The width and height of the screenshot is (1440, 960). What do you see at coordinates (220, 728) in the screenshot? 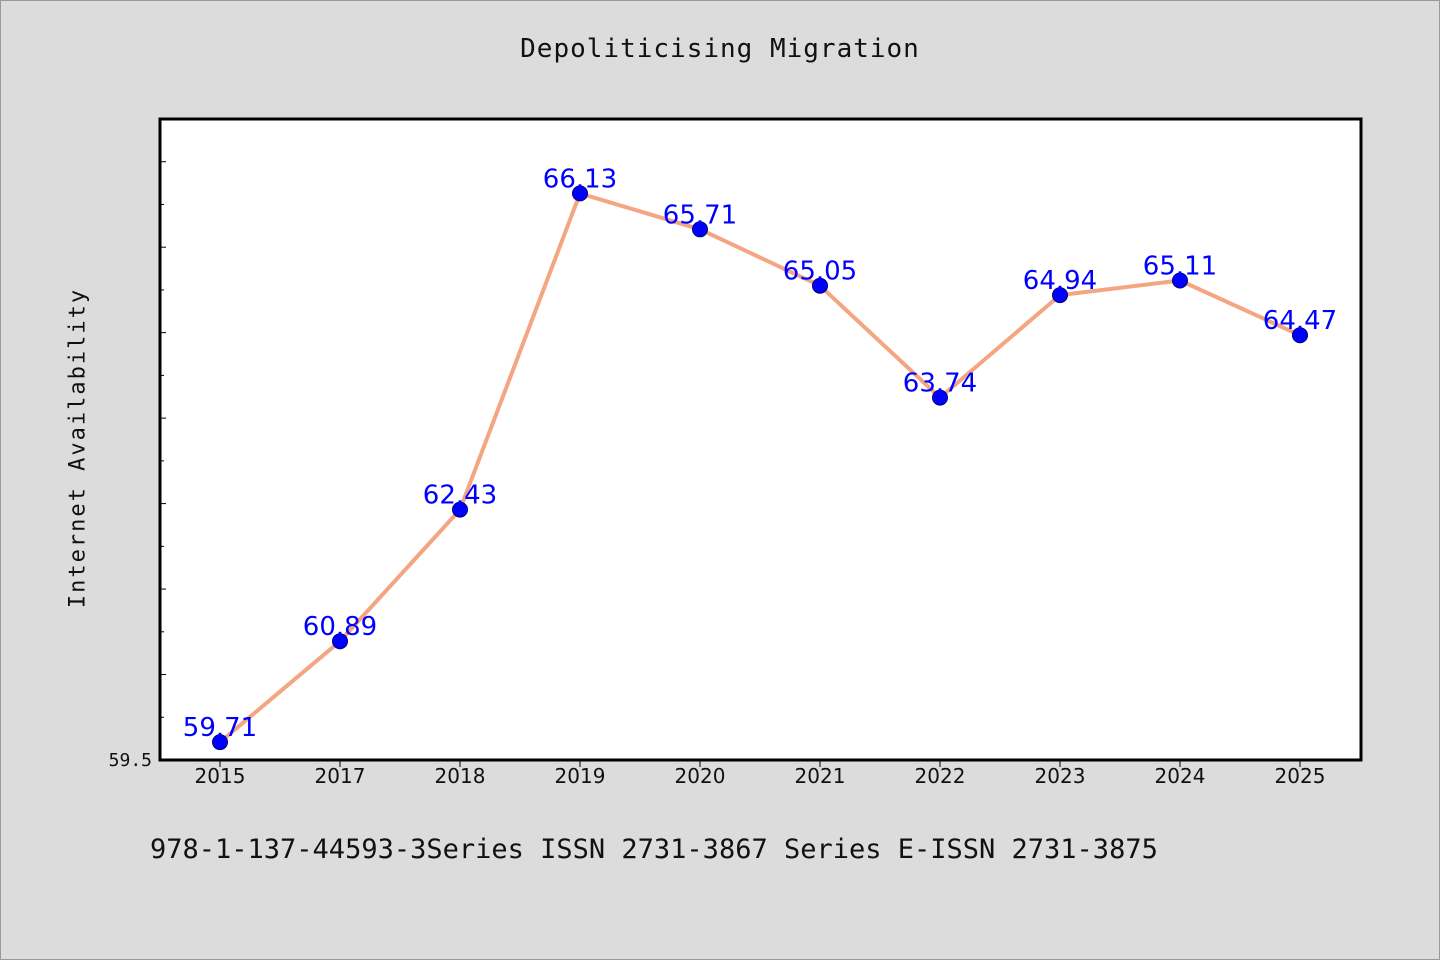
I see `data-label: 59.71` at bounding box center [220, 728].